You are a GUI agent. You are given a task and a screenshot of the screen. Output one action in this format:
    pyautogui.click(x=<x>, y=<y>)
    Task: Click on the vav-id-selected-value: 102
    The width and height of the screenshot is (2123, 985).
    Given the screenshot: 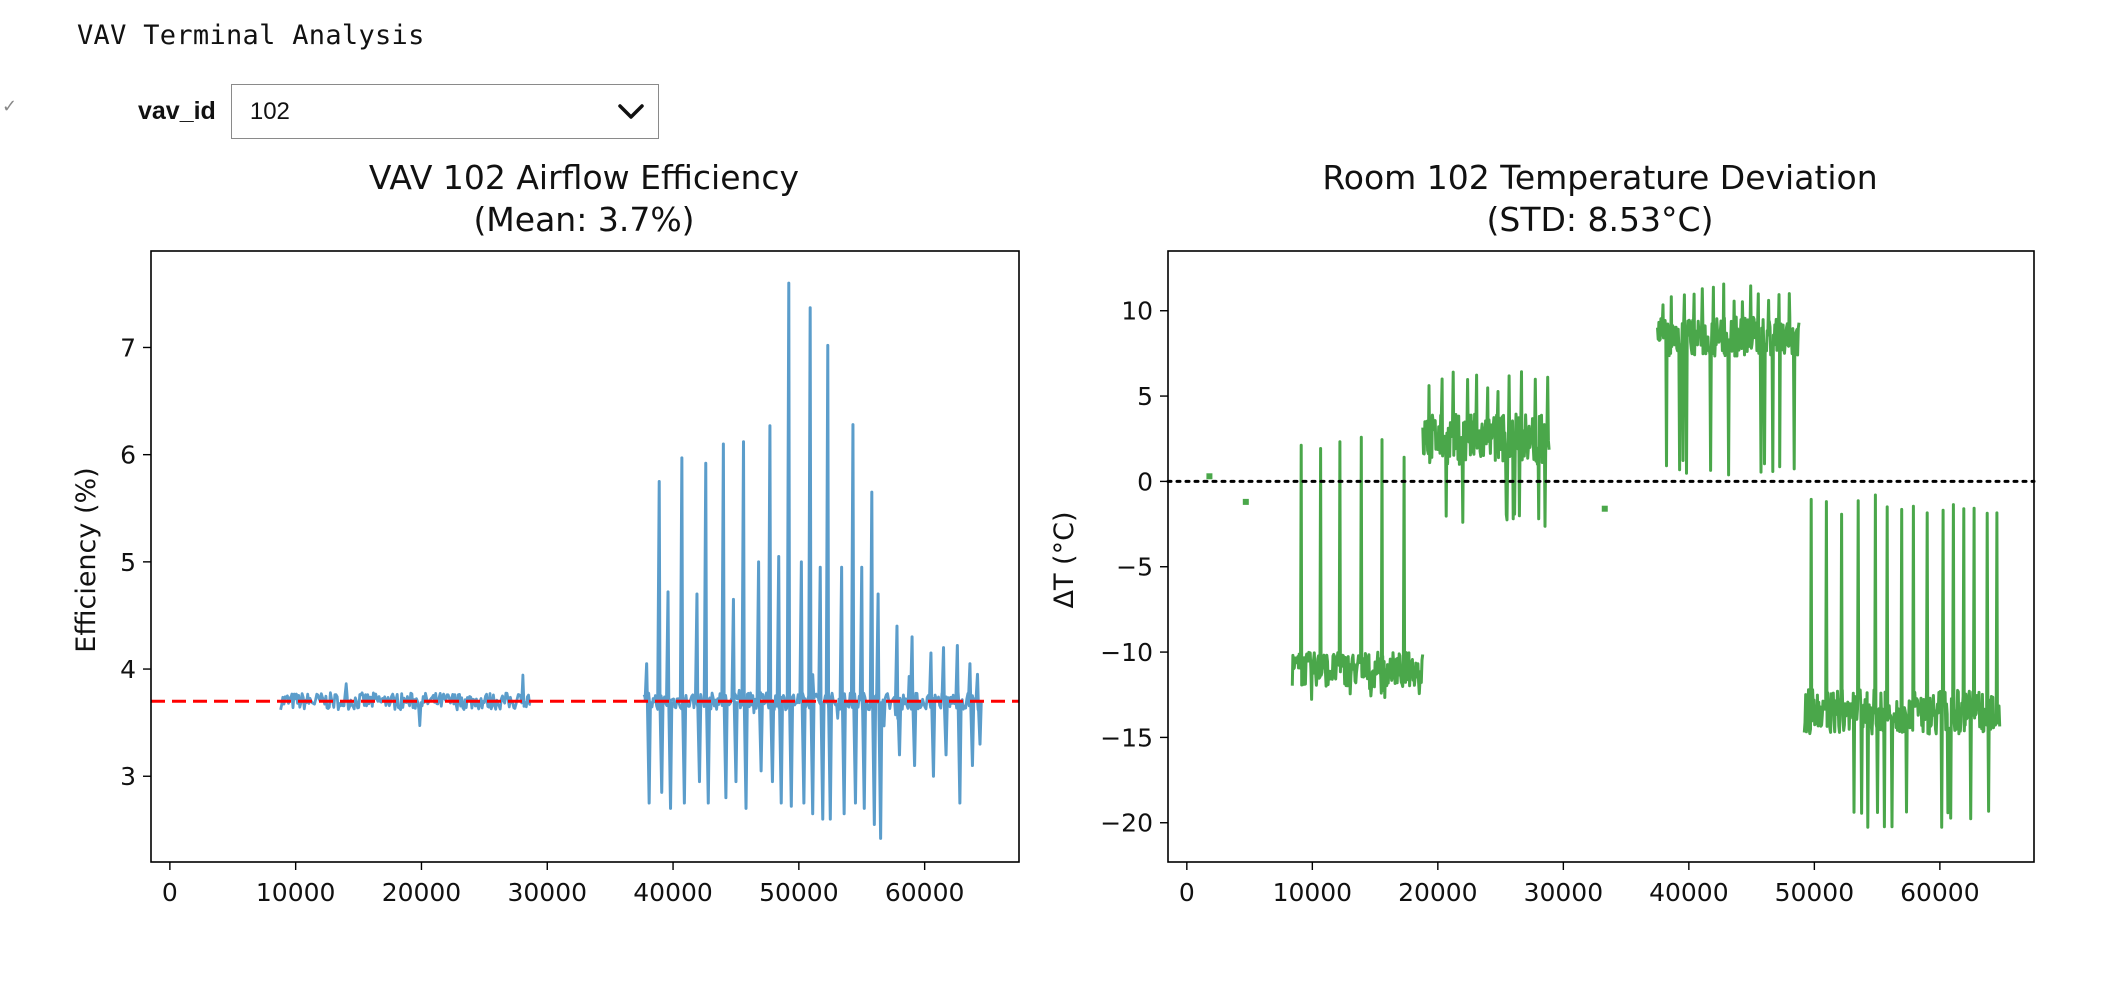 What is the action you would take?
    pyautogui.click(x=269, y=111)
    